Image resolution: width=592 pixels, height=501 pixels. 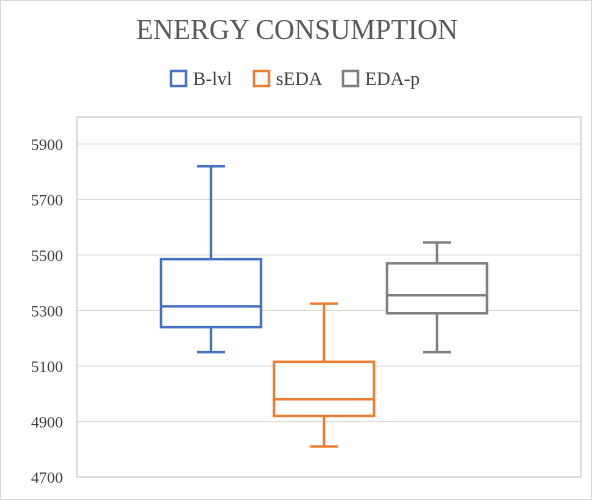 I want to click on y-tick-label: 5300, so click(x=47, y=312).